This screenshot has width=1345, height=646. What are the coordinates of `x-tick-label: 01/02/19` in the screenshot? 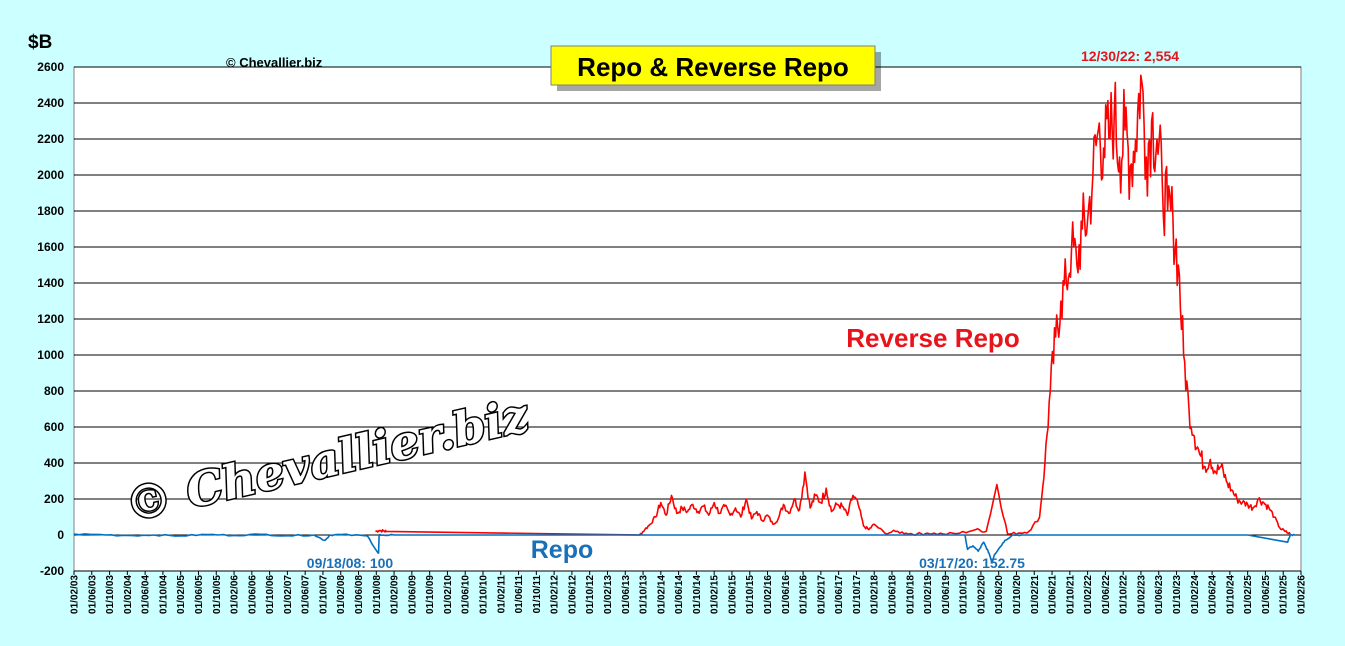 It's located at (928, 594).